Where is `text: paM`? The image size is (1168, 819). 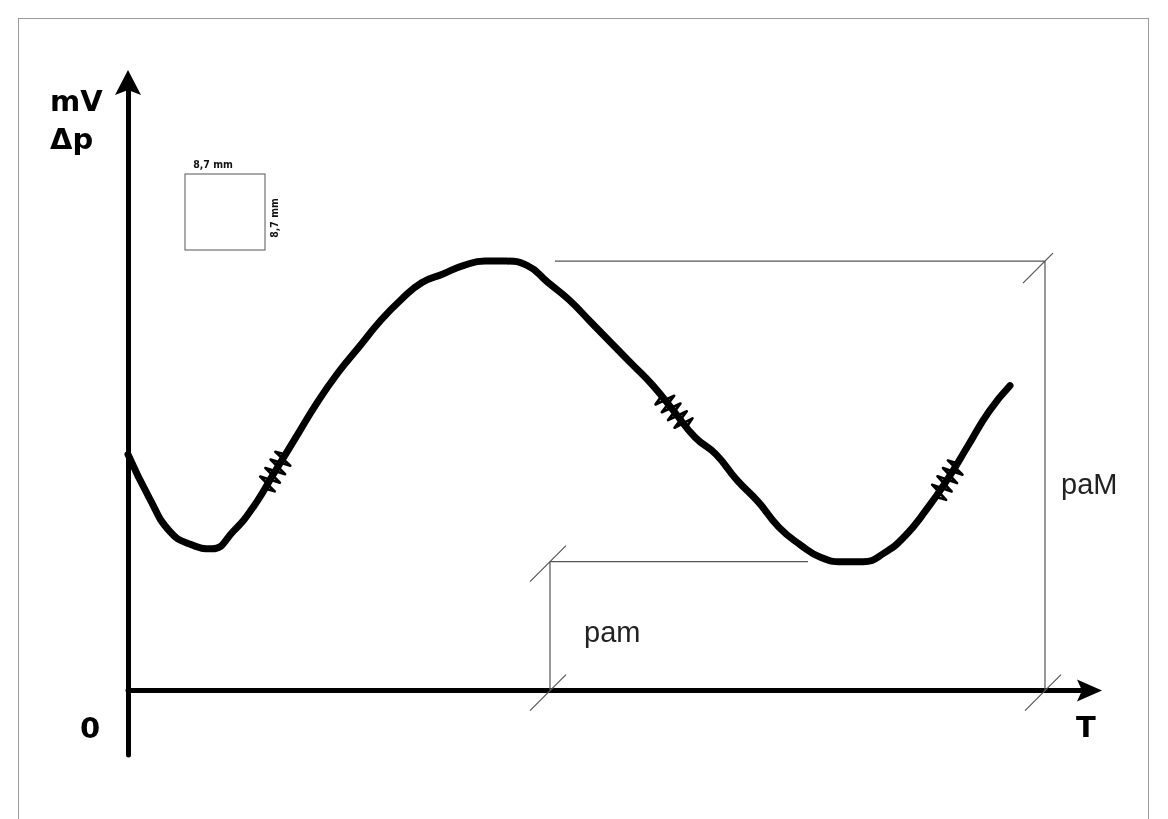
text: paM is located at coordinates (1089, 483).